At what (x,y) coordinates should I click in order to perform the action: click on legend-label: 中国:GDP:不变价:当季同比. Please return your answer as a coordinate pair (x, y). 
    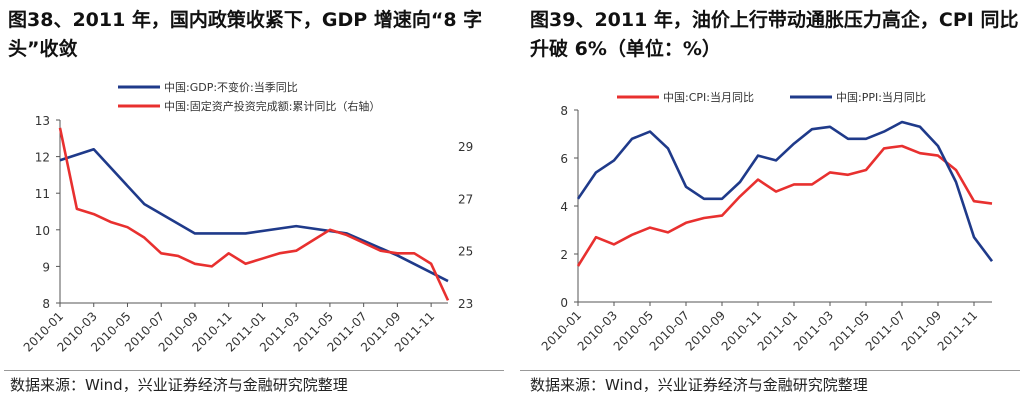
    Looking at the image, I should click on (231, 87).